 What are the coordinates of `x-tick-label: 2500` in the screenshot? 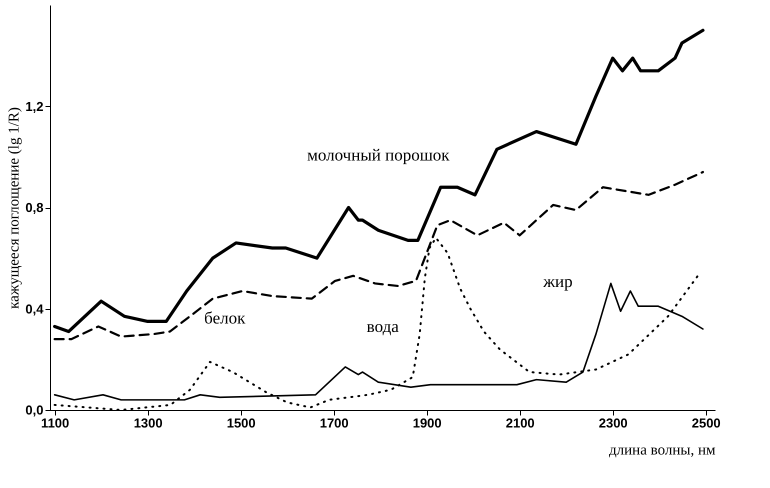 It's located at (706, 423).